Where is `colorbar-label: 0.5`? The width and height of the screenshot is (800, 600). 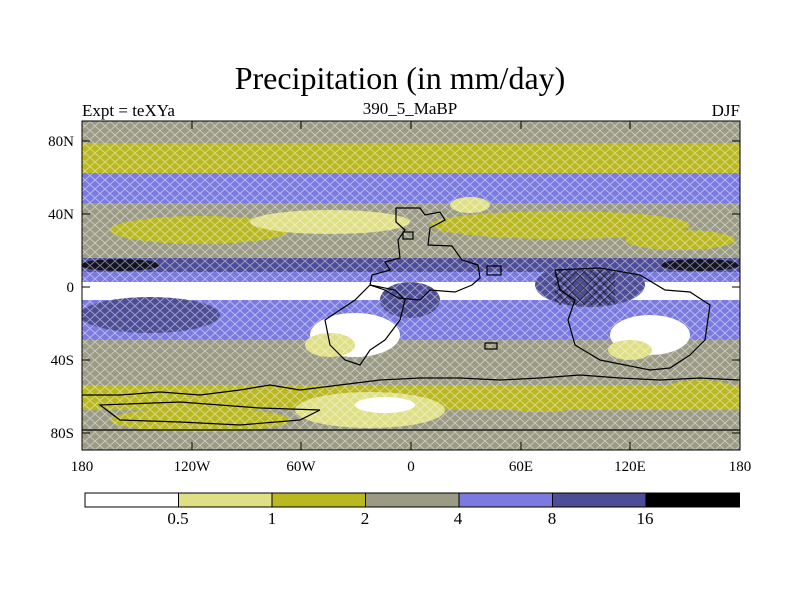 colorbar-label: 0.5 is located at coordinates (177, 518).